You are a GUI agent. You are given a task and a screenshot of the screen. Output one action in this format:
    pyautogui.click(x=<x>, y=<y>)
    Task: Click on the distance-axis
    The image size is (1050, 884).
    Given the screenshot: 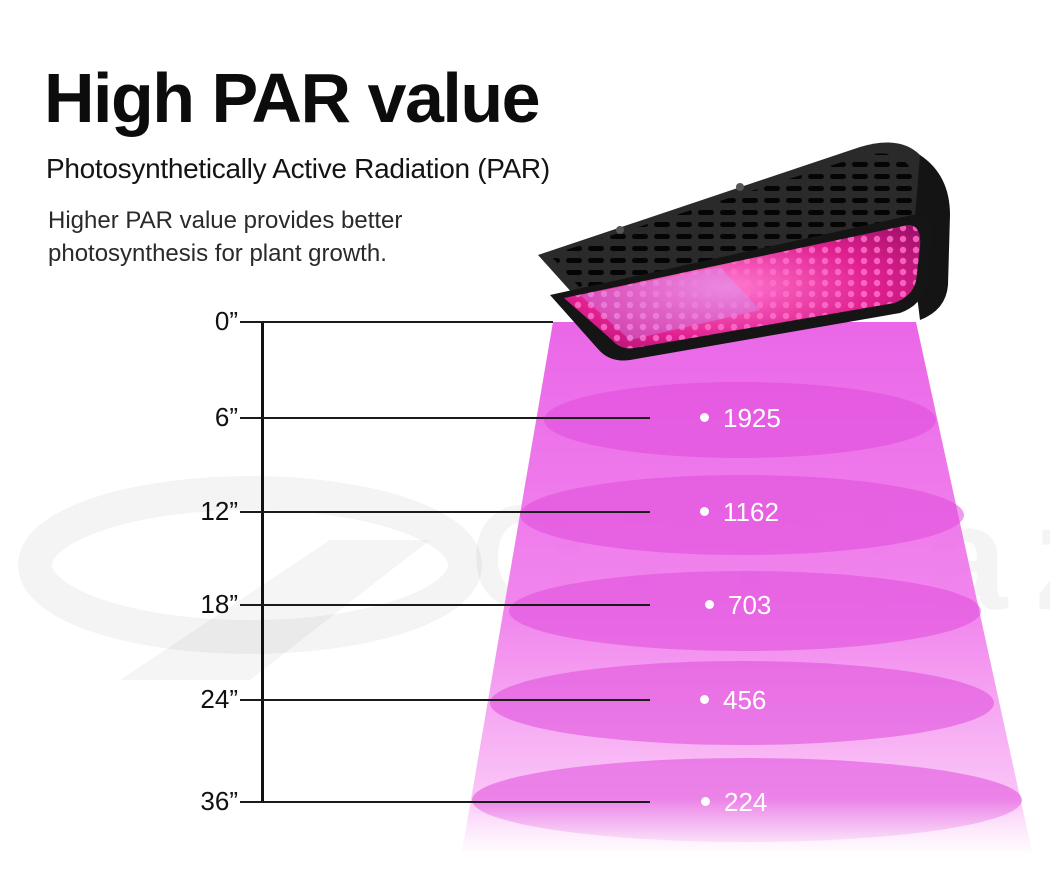 What is the action you would take?
    pyautogui.click(x=262, y=562)
    